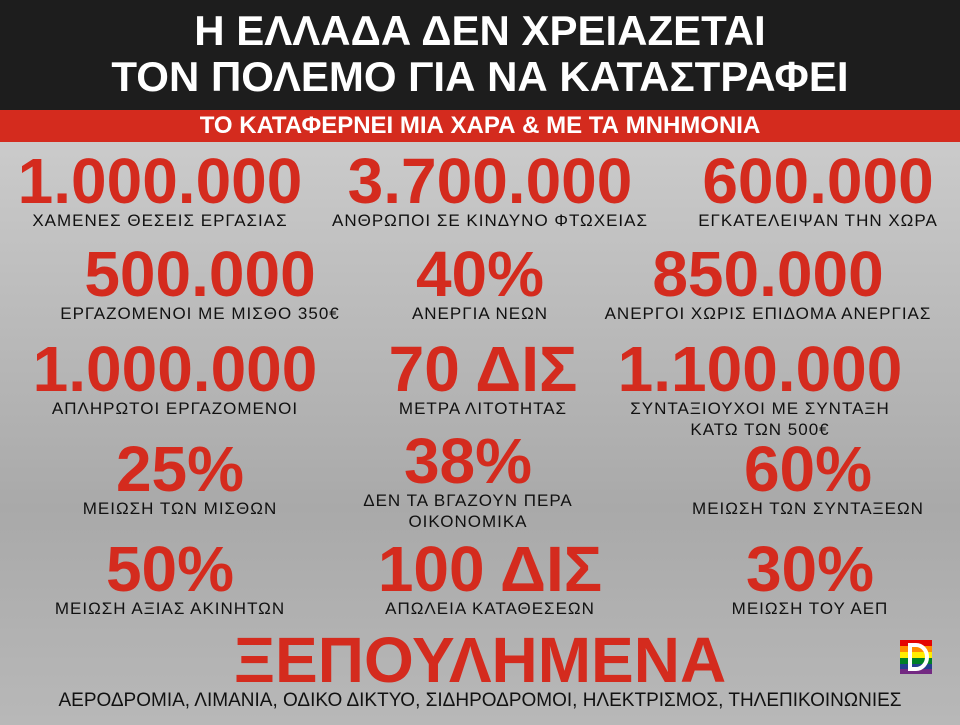 The height and width of the screenshot is (725, 960). Describe the element at coordinates (200, 274) in the screenshot. I see `stat-value: 500.000` at that location.